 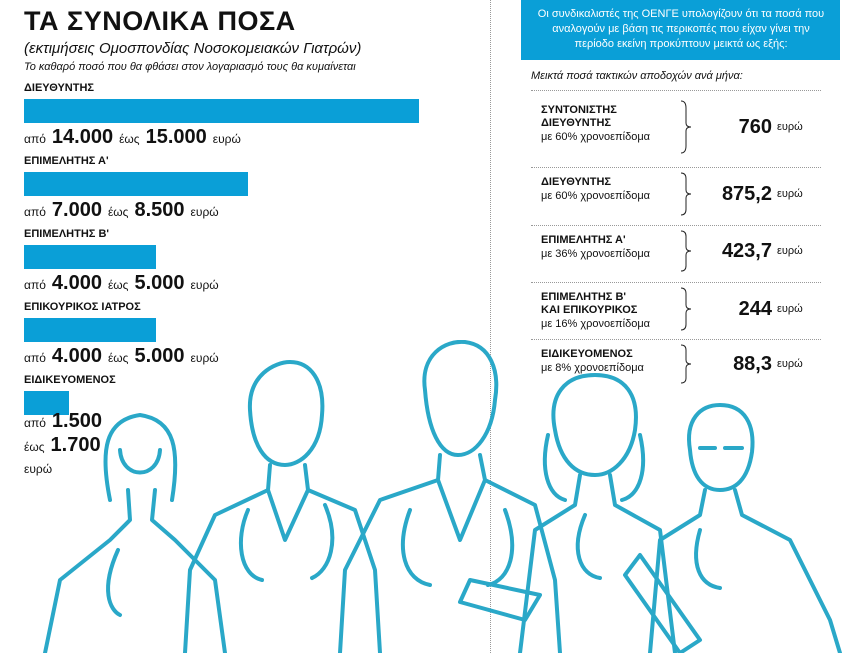 I want to click on bar-range-label: από 14.000 έως 15.000 ευρώ, so click(x=135, y=137).